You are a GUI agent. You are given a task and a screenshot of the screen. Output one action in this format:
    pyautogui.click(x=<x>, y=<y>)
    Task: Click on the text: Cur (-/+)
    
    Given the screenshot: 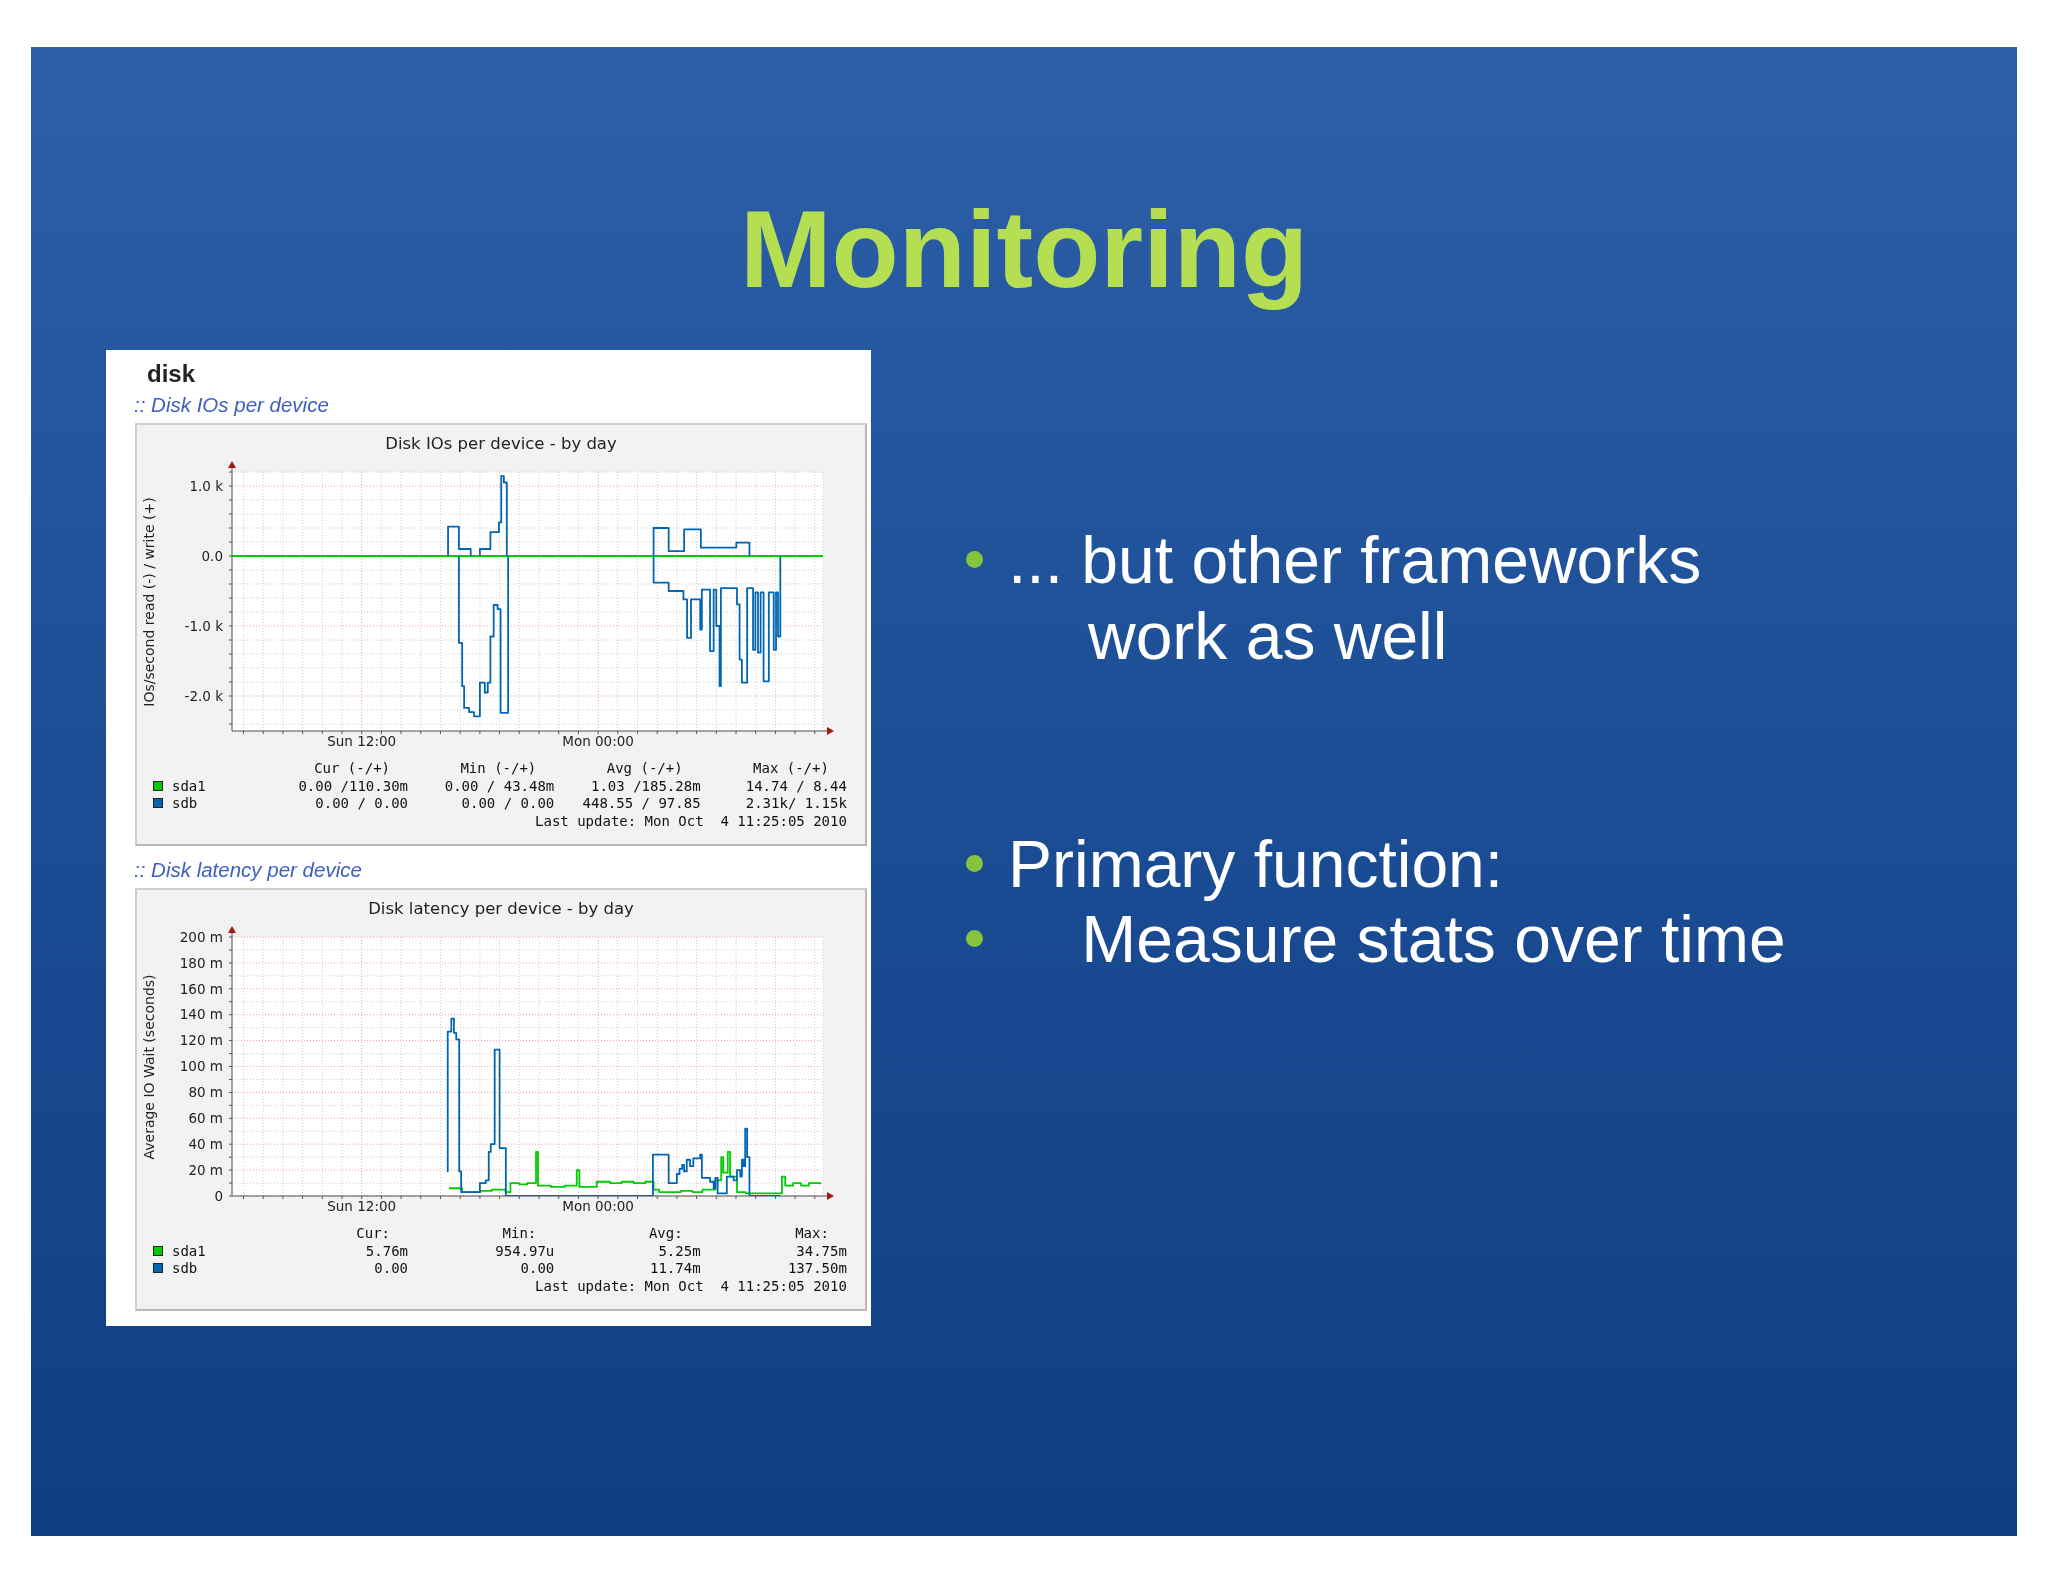 What is the action you would take?
    pyautogui.click(x=352, y=768)
    